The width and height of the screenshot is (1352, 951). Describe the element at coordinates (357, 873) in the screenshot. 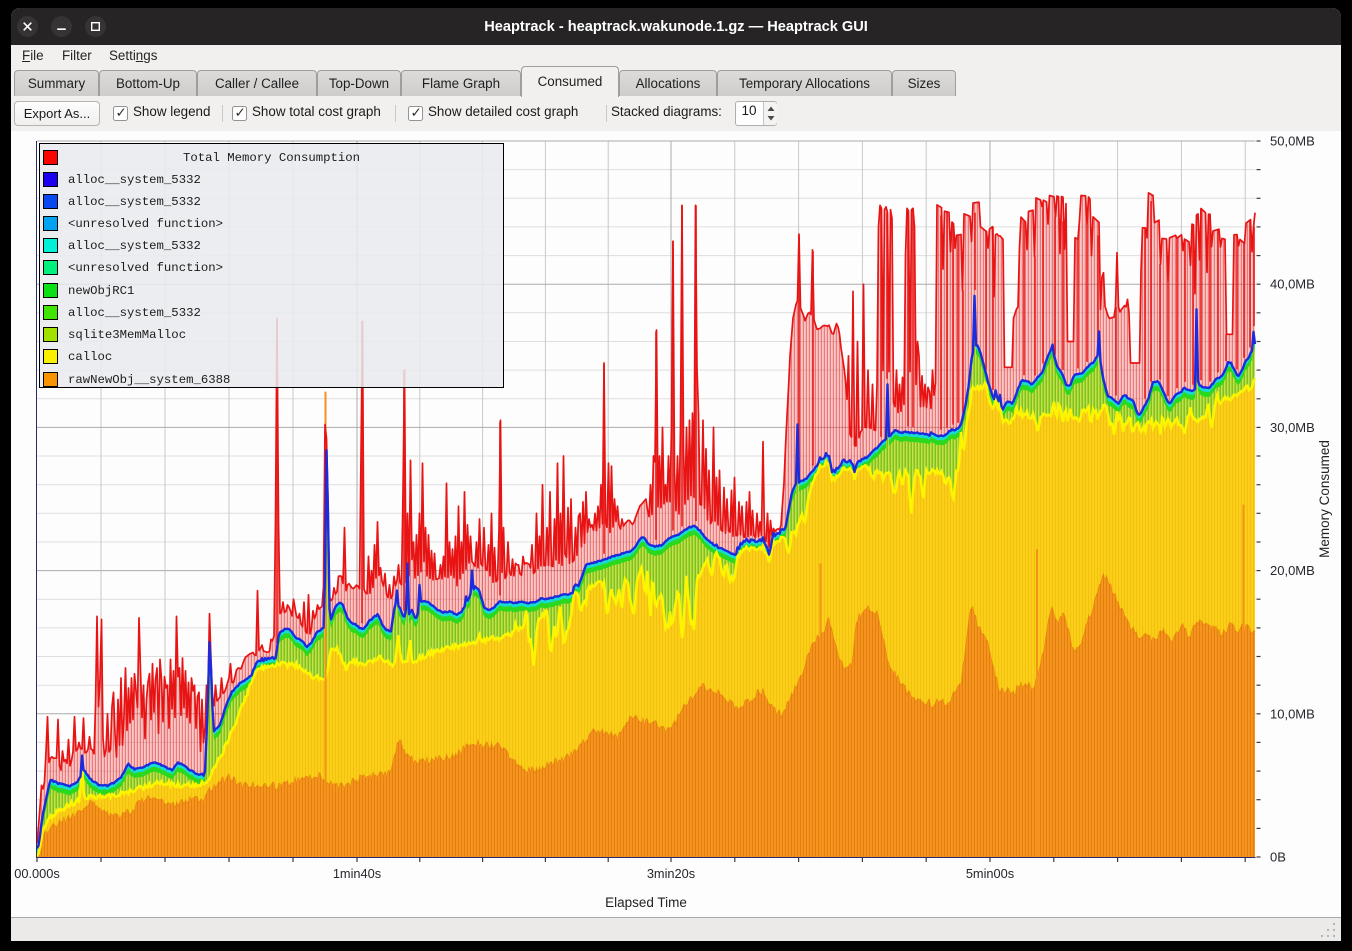

I see `svg-text: 1min40s` at that location.